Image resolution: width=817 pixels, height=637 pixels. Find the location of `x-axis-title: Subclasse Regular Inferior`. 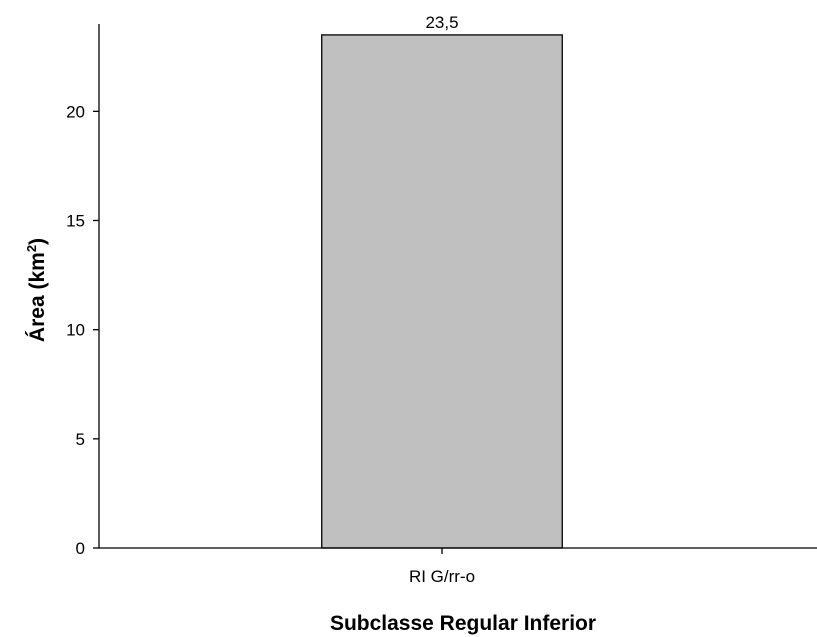

x-axis-title: Subclasse Regular Inferior is located at coordinates (463, 623).